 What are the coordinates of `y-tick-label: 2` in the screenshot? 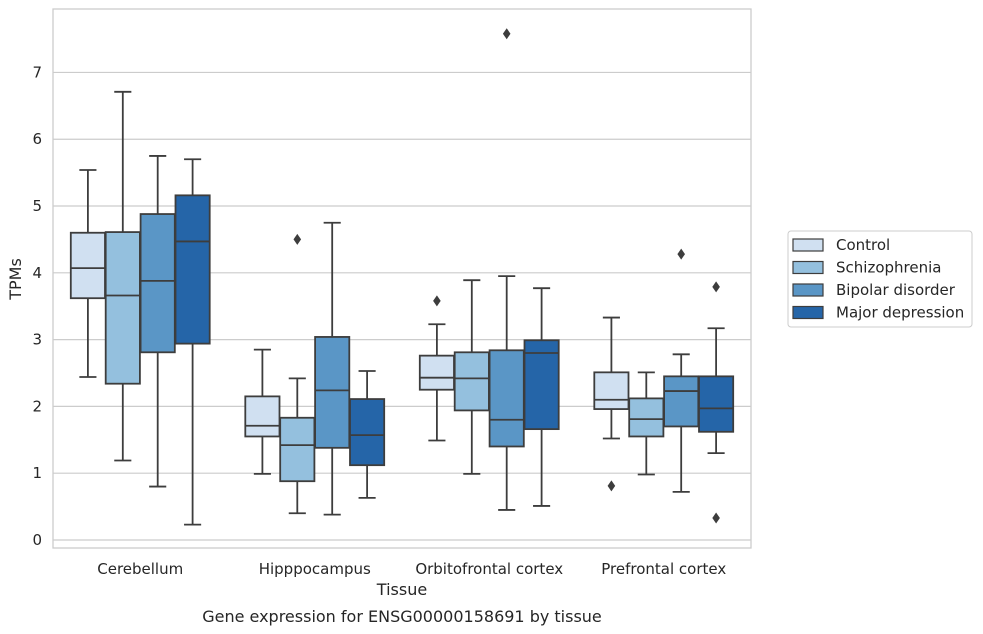 It's located at (37, 406).